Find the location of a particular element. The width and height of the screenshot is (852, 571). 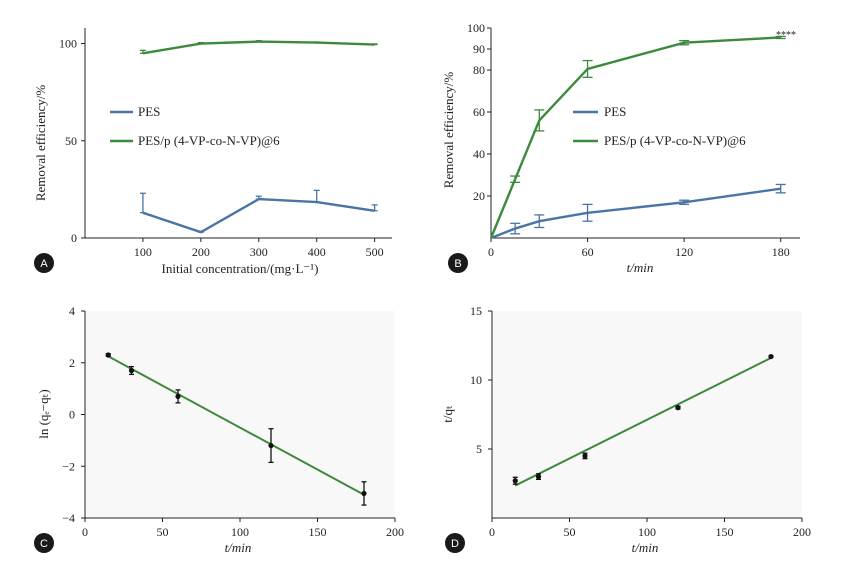

panel-d-ylabel: t/qₜ is located at coordinates (447, 414).